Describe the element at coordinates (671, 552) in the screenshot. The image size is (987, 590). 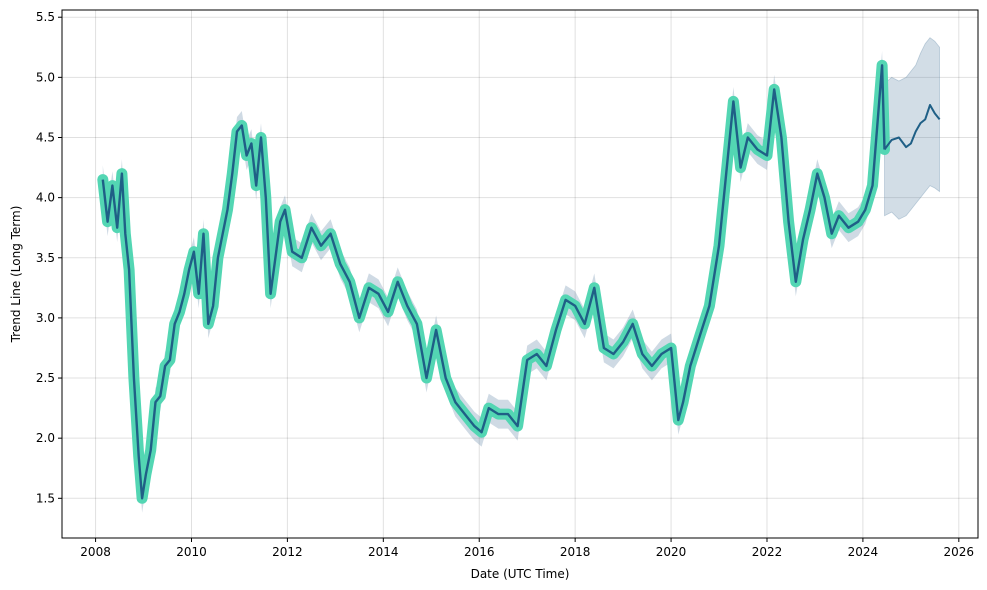
I see `x-tick-label: 2020` at that location.